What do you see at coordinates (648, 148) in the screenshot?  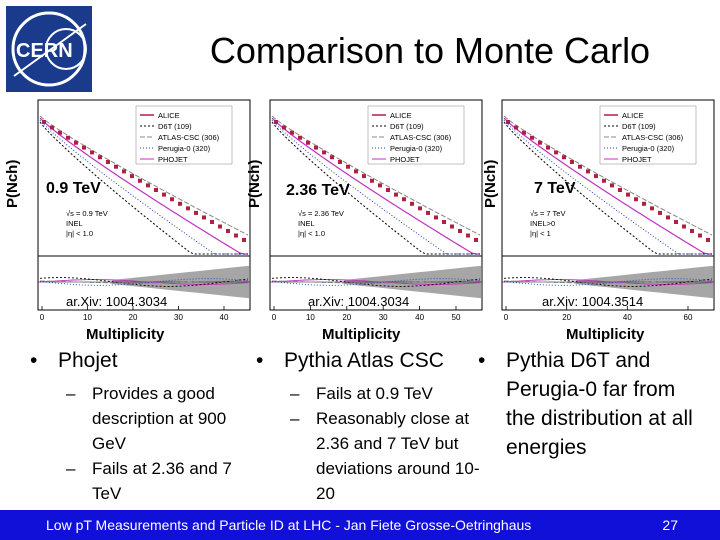 I see `legend-entry: Perugia-0 (320)` at bounding box center [648, 148].